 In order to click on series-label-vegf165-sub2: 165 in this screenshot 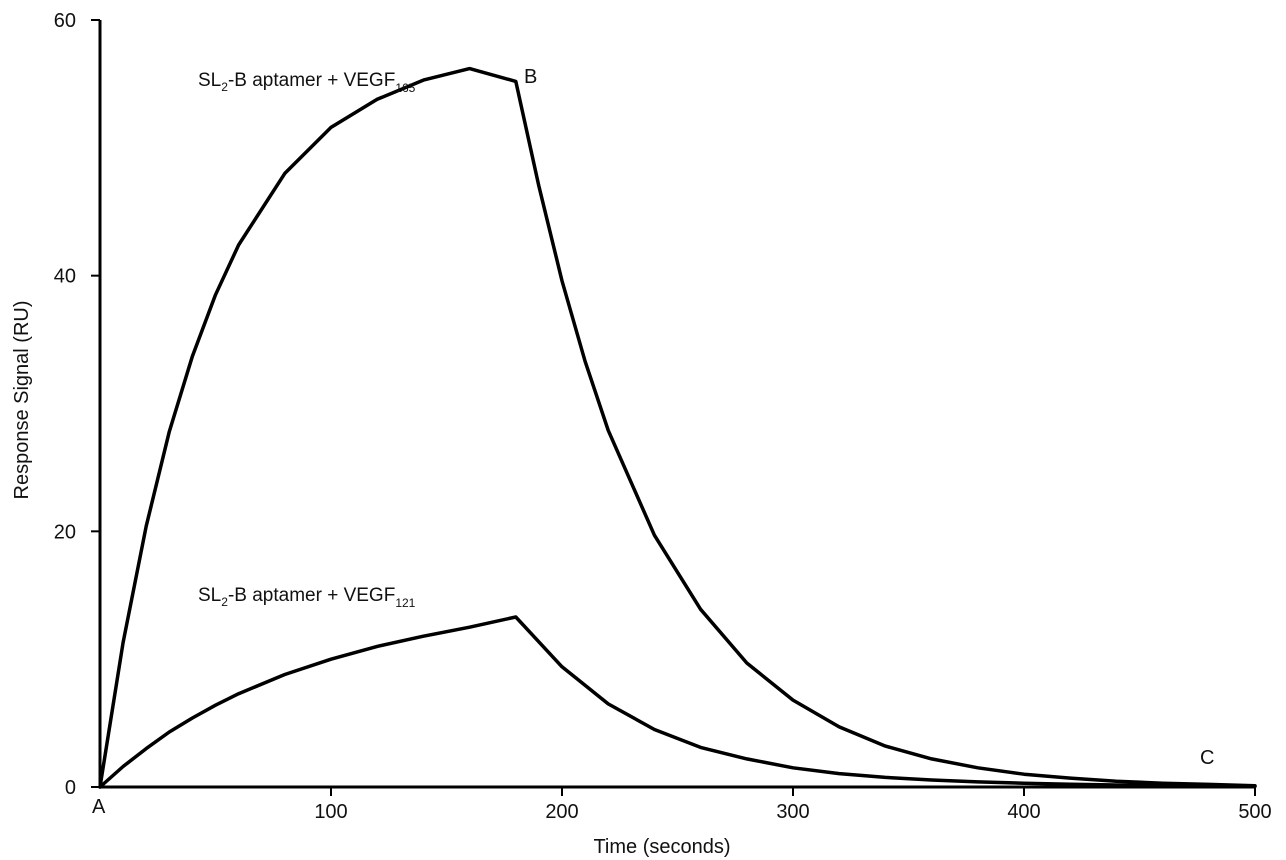, I will do `click(405, 88)`.